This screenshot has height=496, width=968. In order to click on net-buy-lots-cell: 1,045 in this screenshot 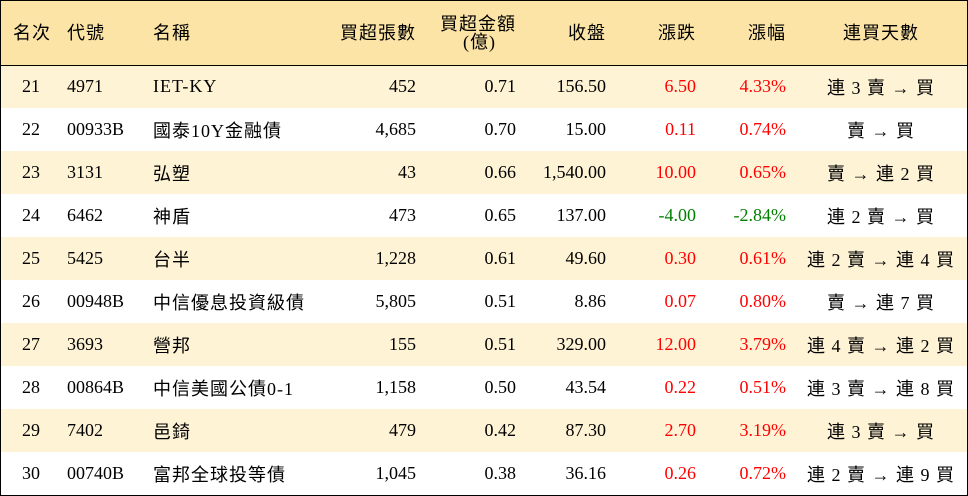, I will do `click(396, 473)`.